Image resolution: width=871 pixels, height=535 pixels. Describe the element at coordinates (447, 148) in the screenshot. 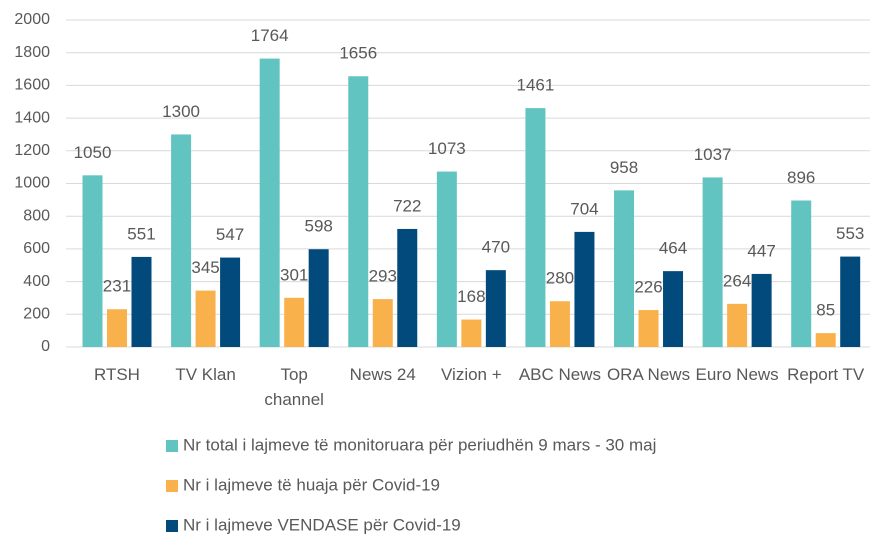

I see `data-label: 1073` at that location.